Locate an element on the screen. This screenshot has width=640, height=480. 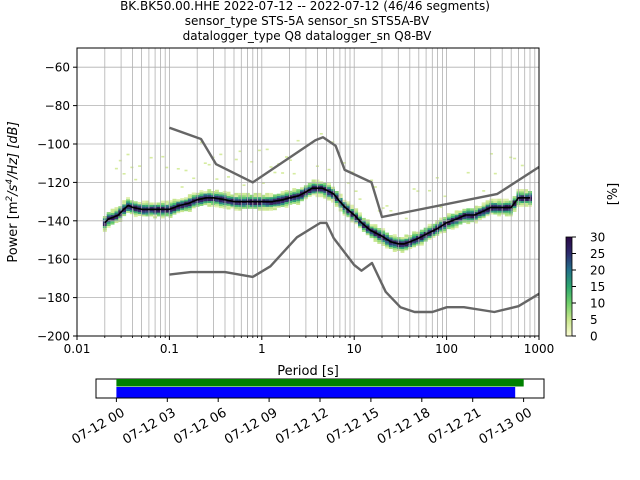
coverage-bar-blue is located at coordinates (316, 392).